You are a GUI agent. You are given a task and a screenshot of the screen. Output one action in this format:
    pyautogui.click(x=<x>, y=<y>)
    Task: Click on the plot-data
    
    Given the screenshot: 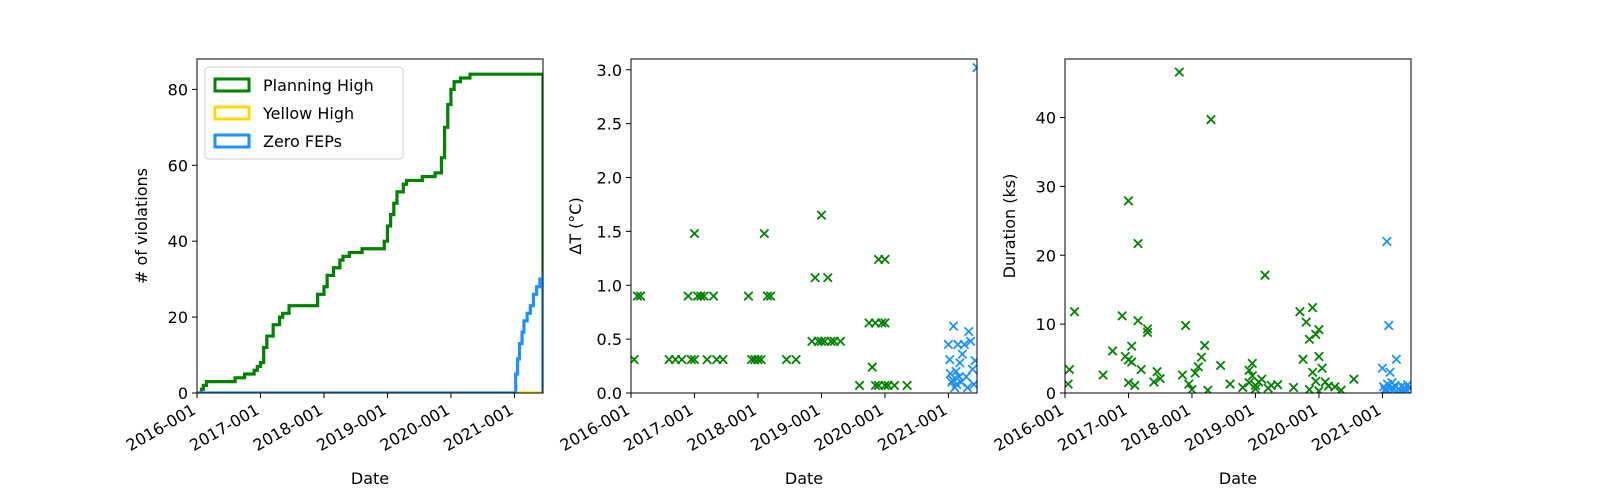 What is the action you would take?
    pyautogui.click(x=804, y=227)
    